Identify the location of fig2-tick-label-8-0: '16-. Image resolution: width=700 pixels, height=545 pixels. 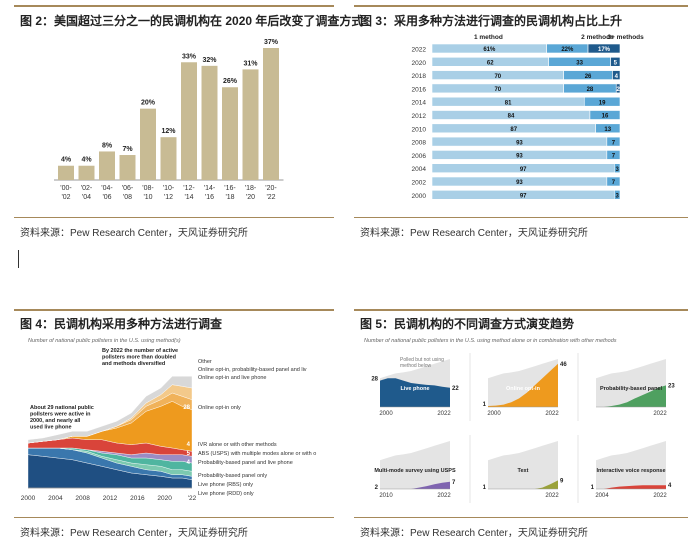
(230, 188).